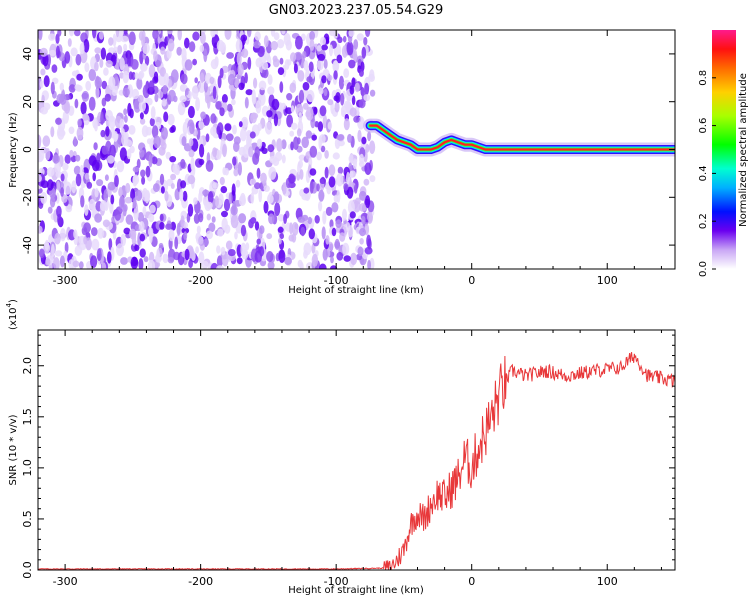  I want to click on snr-scale-close: ), so click(13, 301).